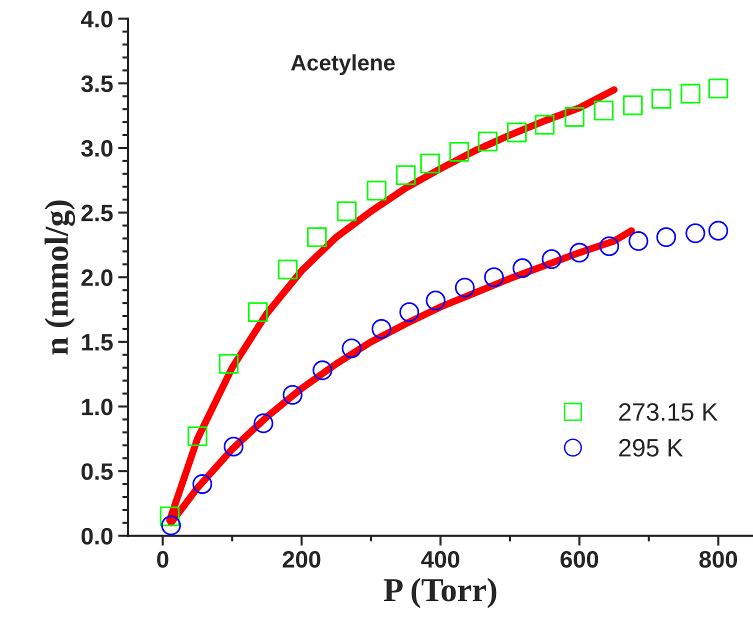 Image resolution: width=753 pixels, height=623 pixels. Describe the element at coordinates (97, 213) in the screenshot. I see `y-tick-label: 2.5` at that location.